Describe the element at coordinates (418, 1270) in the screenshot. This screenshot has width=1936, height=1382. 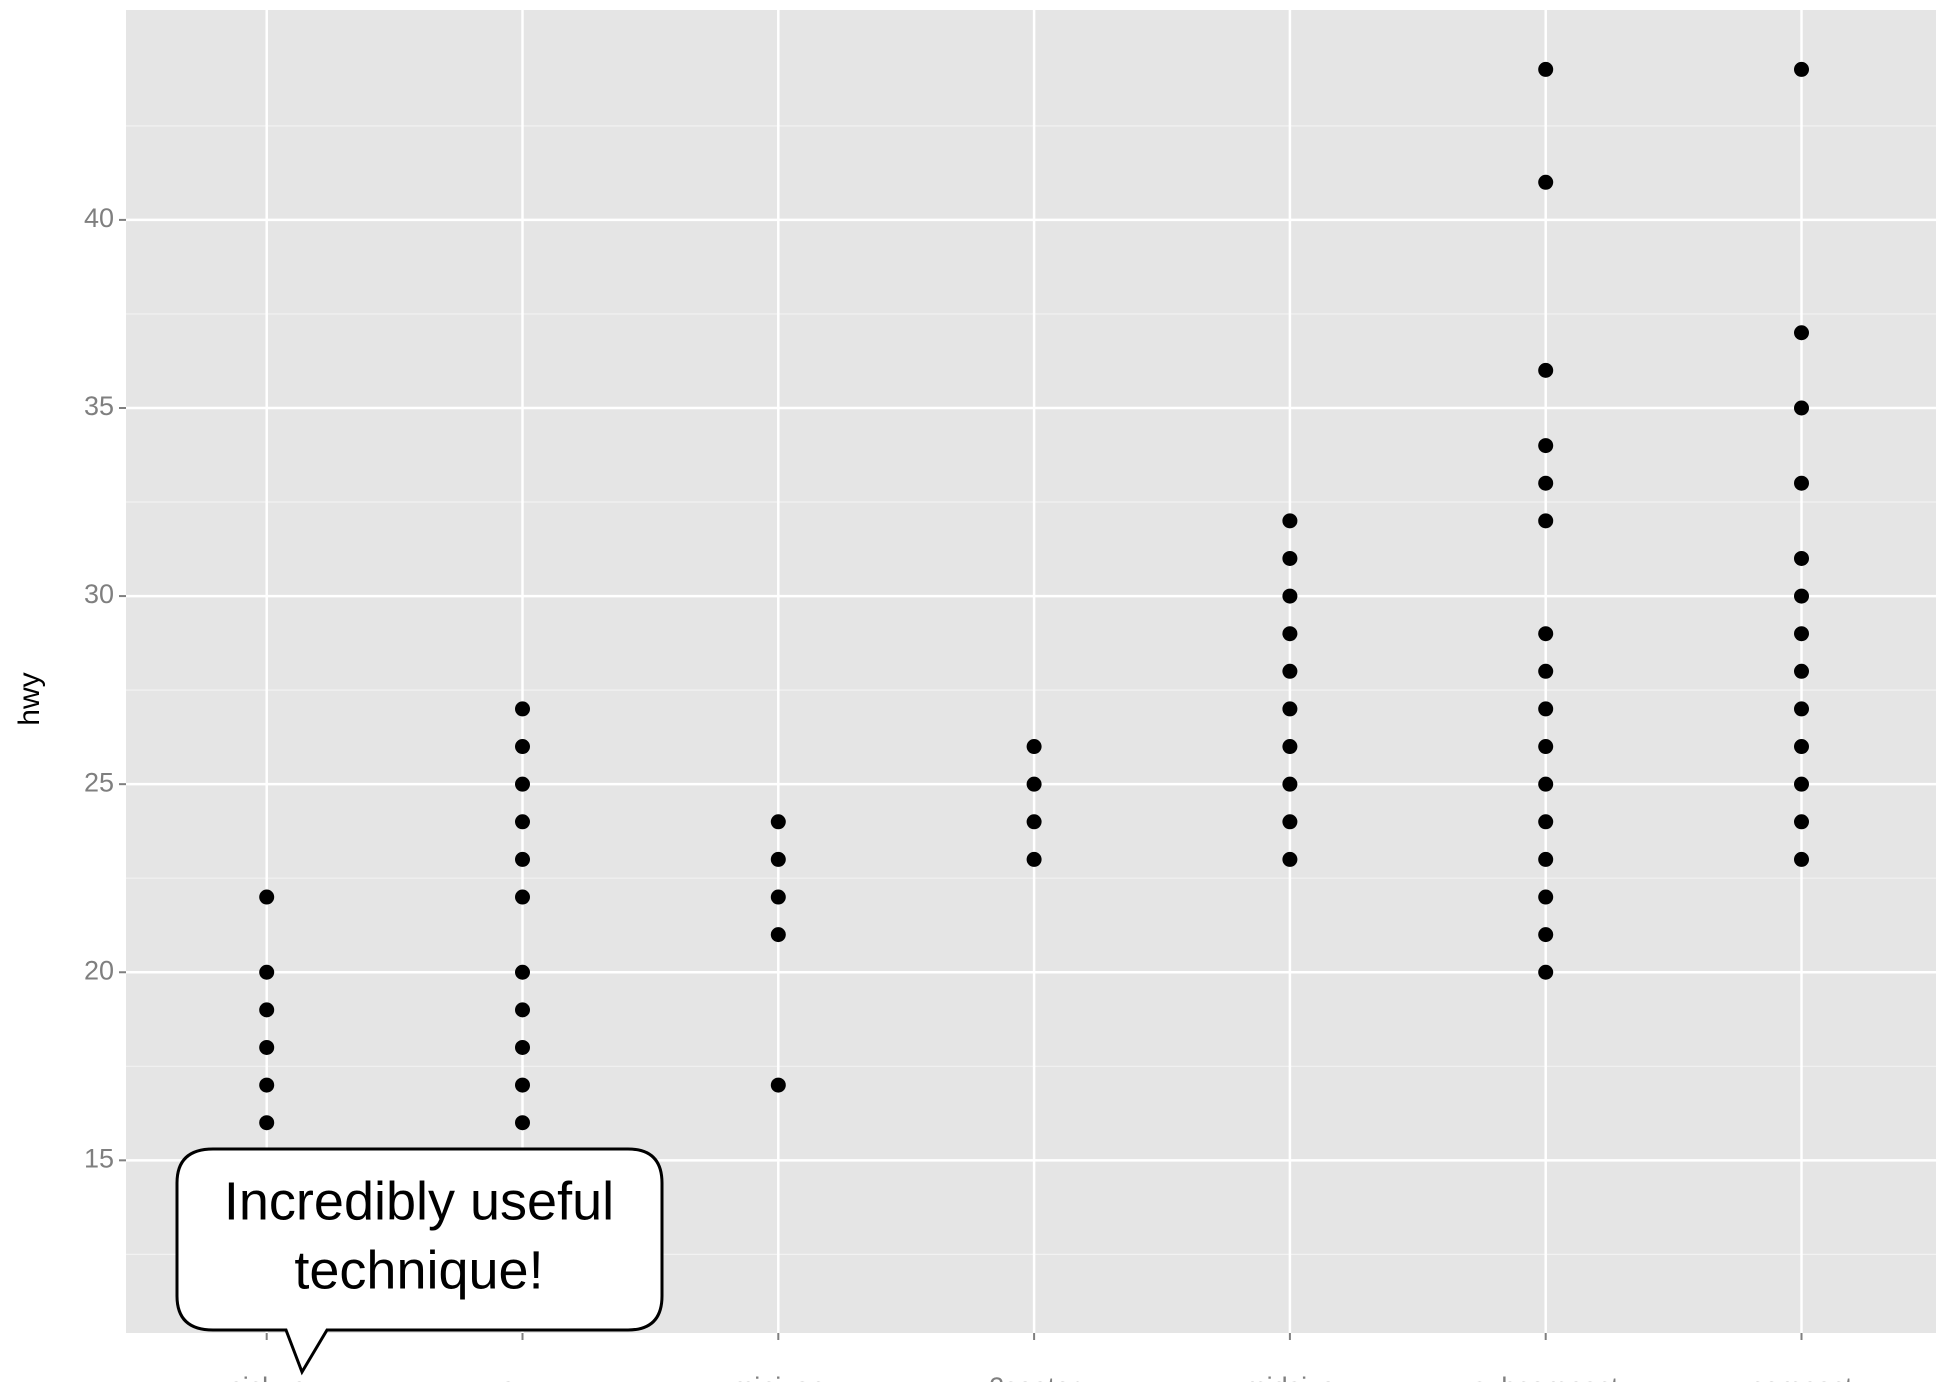
I see `callout-text: technique!` at that location.